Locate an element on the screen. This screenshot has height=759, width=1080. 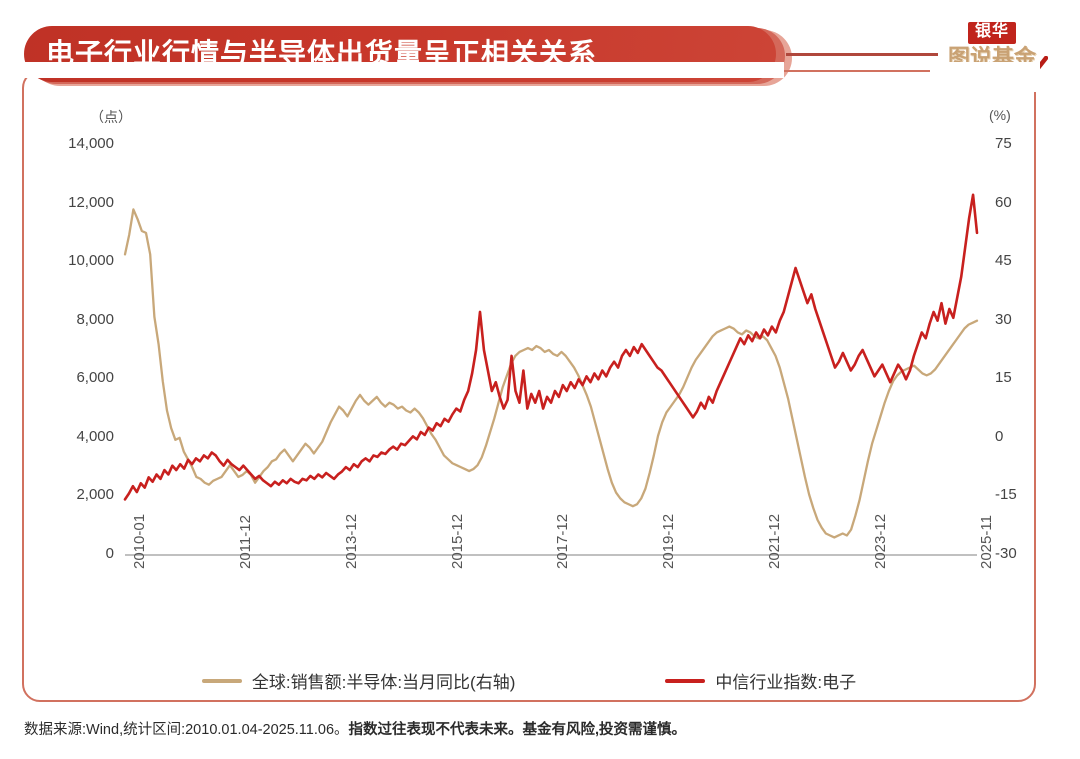
legend-label-1: 全球:销售额:半导体:当月同比(右轴) is located at coordinates (383, 682).